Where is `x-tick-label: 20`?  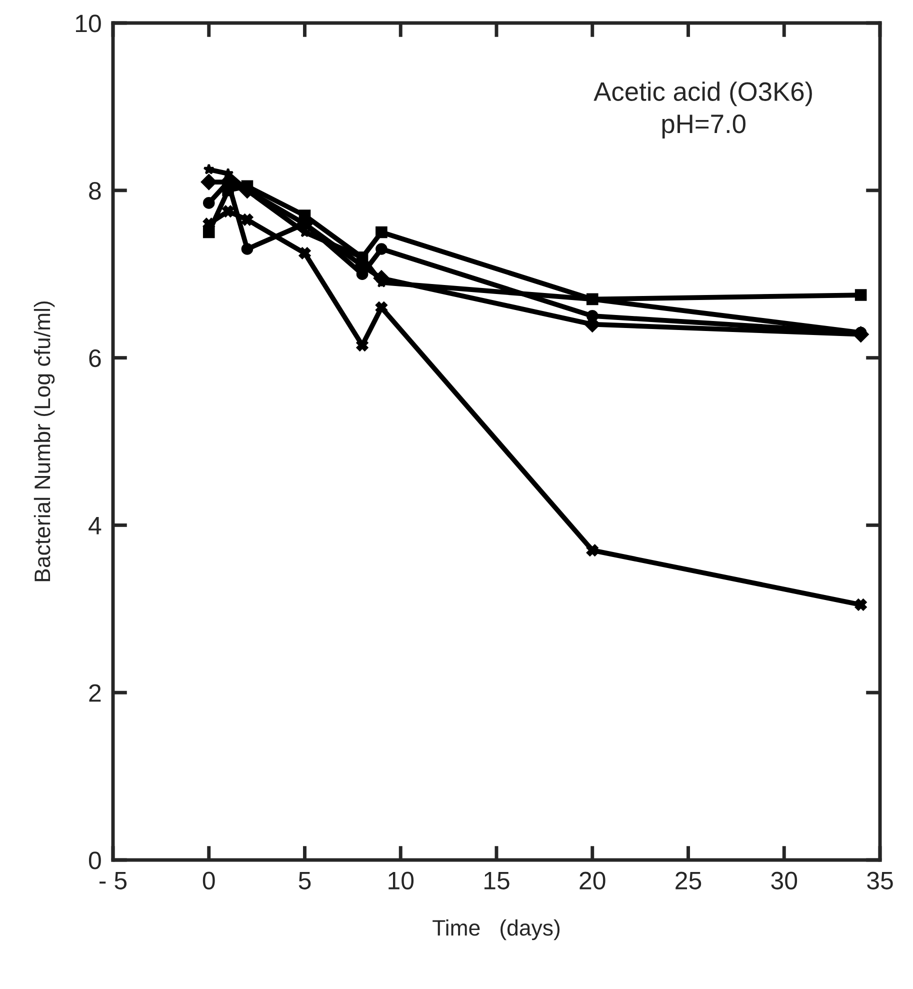 x-tick-label: 20 is located at coordinates (593, 881).